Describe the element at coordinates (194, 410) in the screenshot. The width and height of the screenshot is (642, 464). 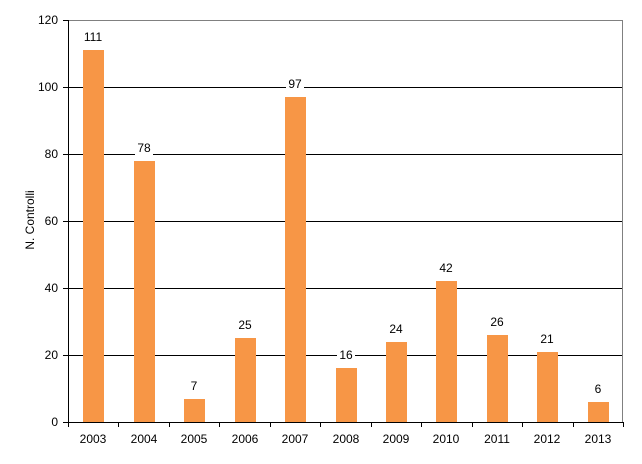
I see `bar-2005` at that location.